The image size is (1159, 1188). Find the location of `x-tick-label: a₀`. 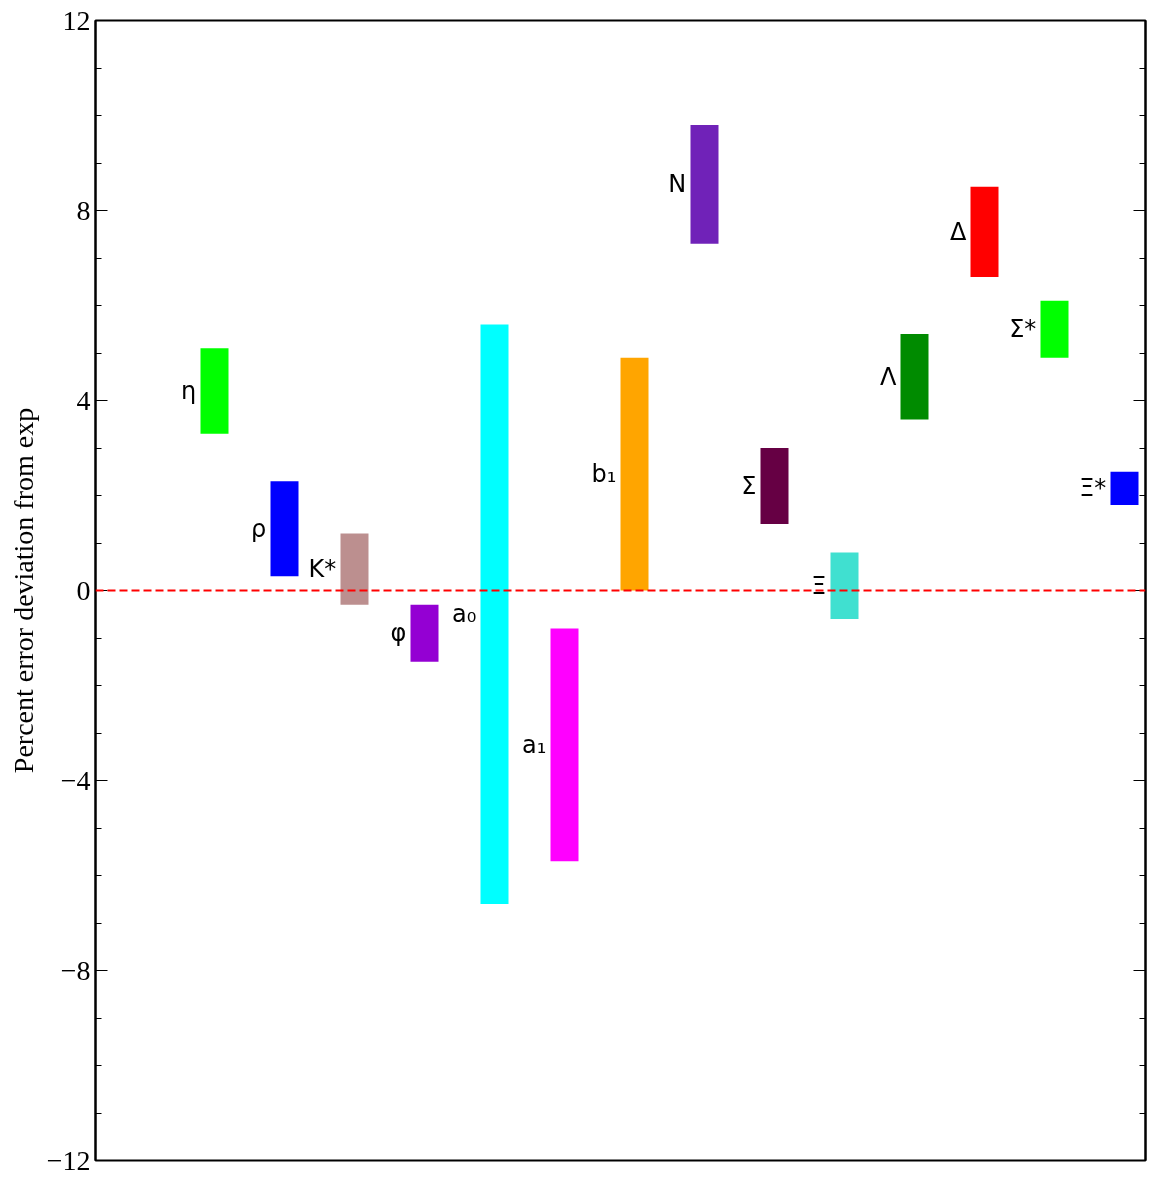

x-tick-label: a₀ is located at coordinates (464, 614).